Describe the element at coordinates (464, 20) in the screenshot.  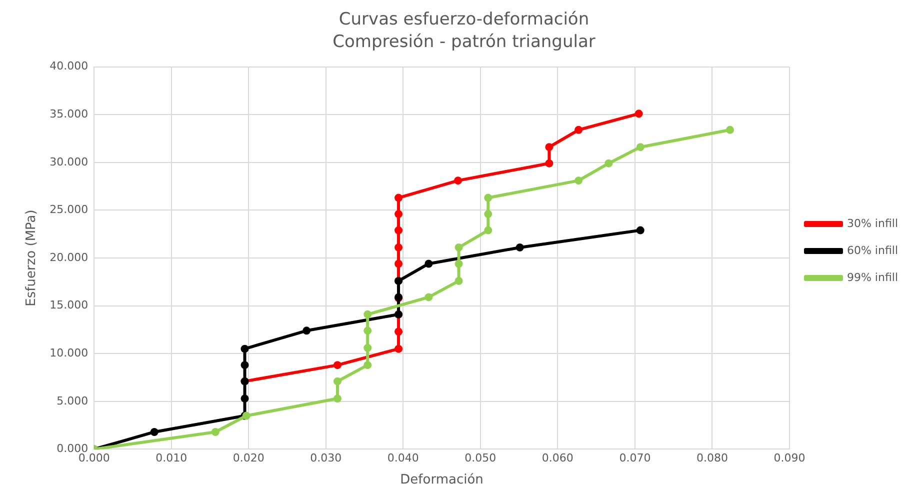
I see `chart-title: Curvas esfuerzo-deformación` at that location.